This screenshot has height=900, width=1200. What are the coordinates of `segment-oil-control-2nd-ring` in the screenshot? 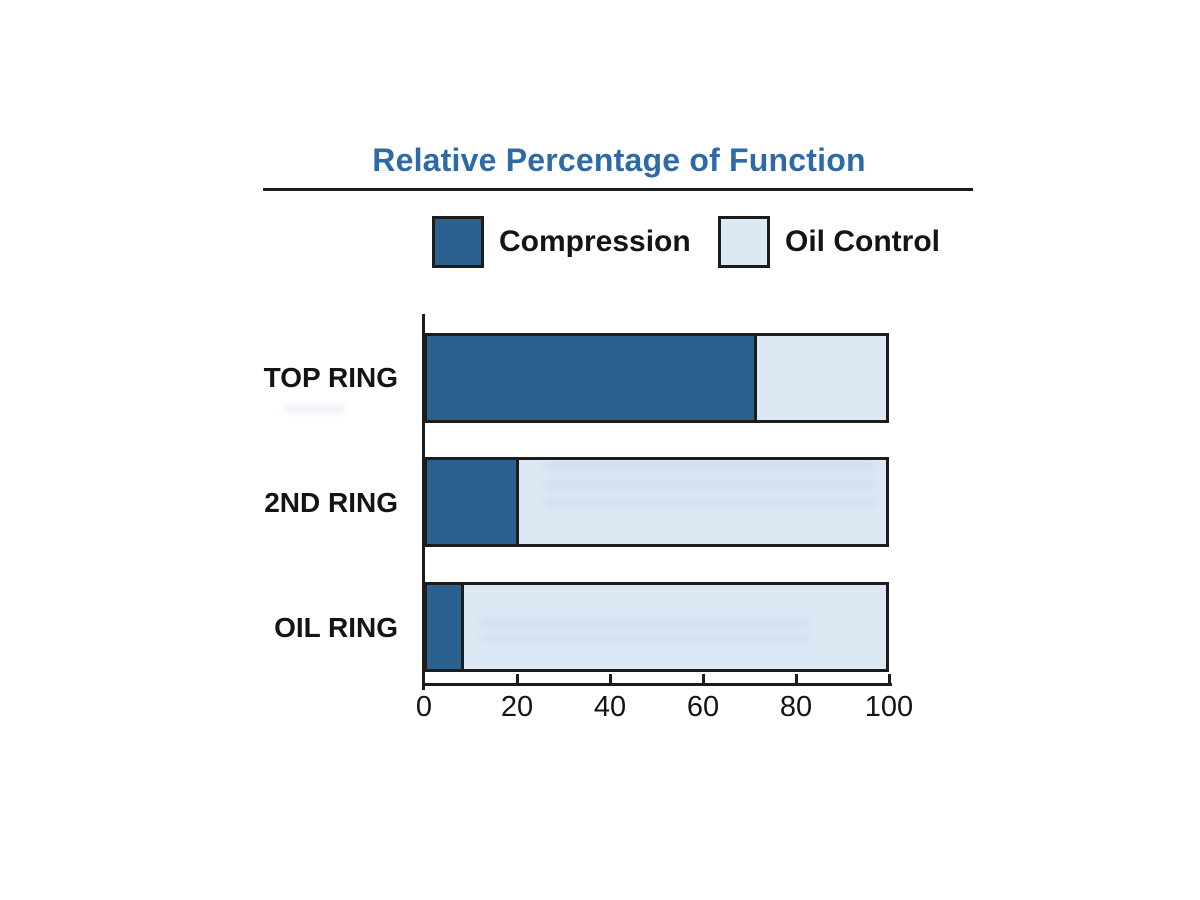 It's located at (702, 502).